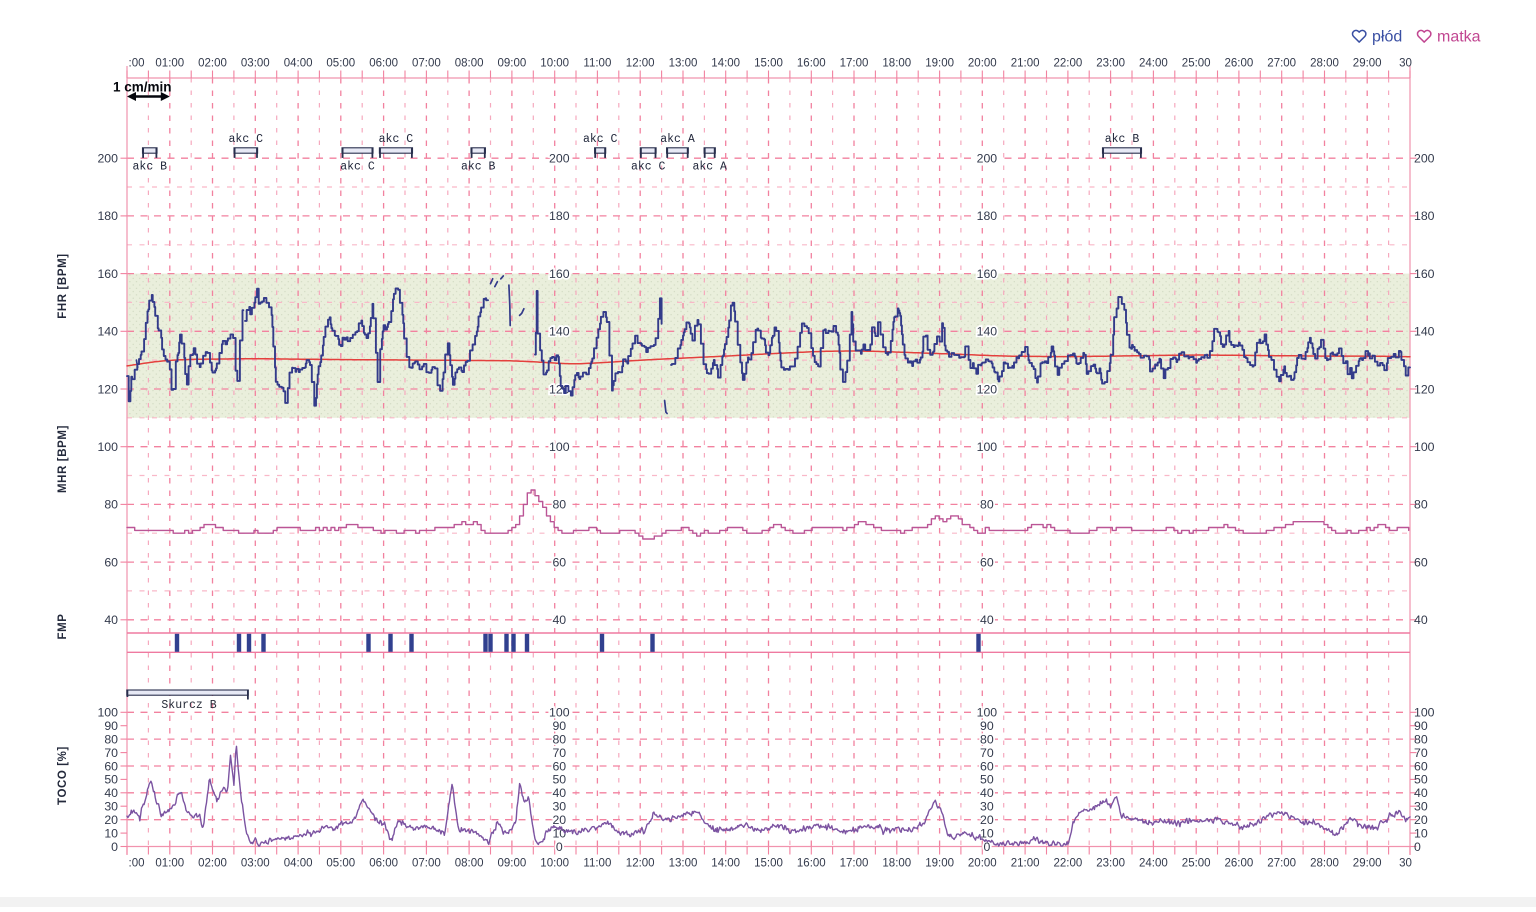 This screenshot has height=912, width=1536. What do you see at coordinates (1239, 64) in the screenshot?
I see `svg-text: 26:00` at bounding box center [1239, 64].